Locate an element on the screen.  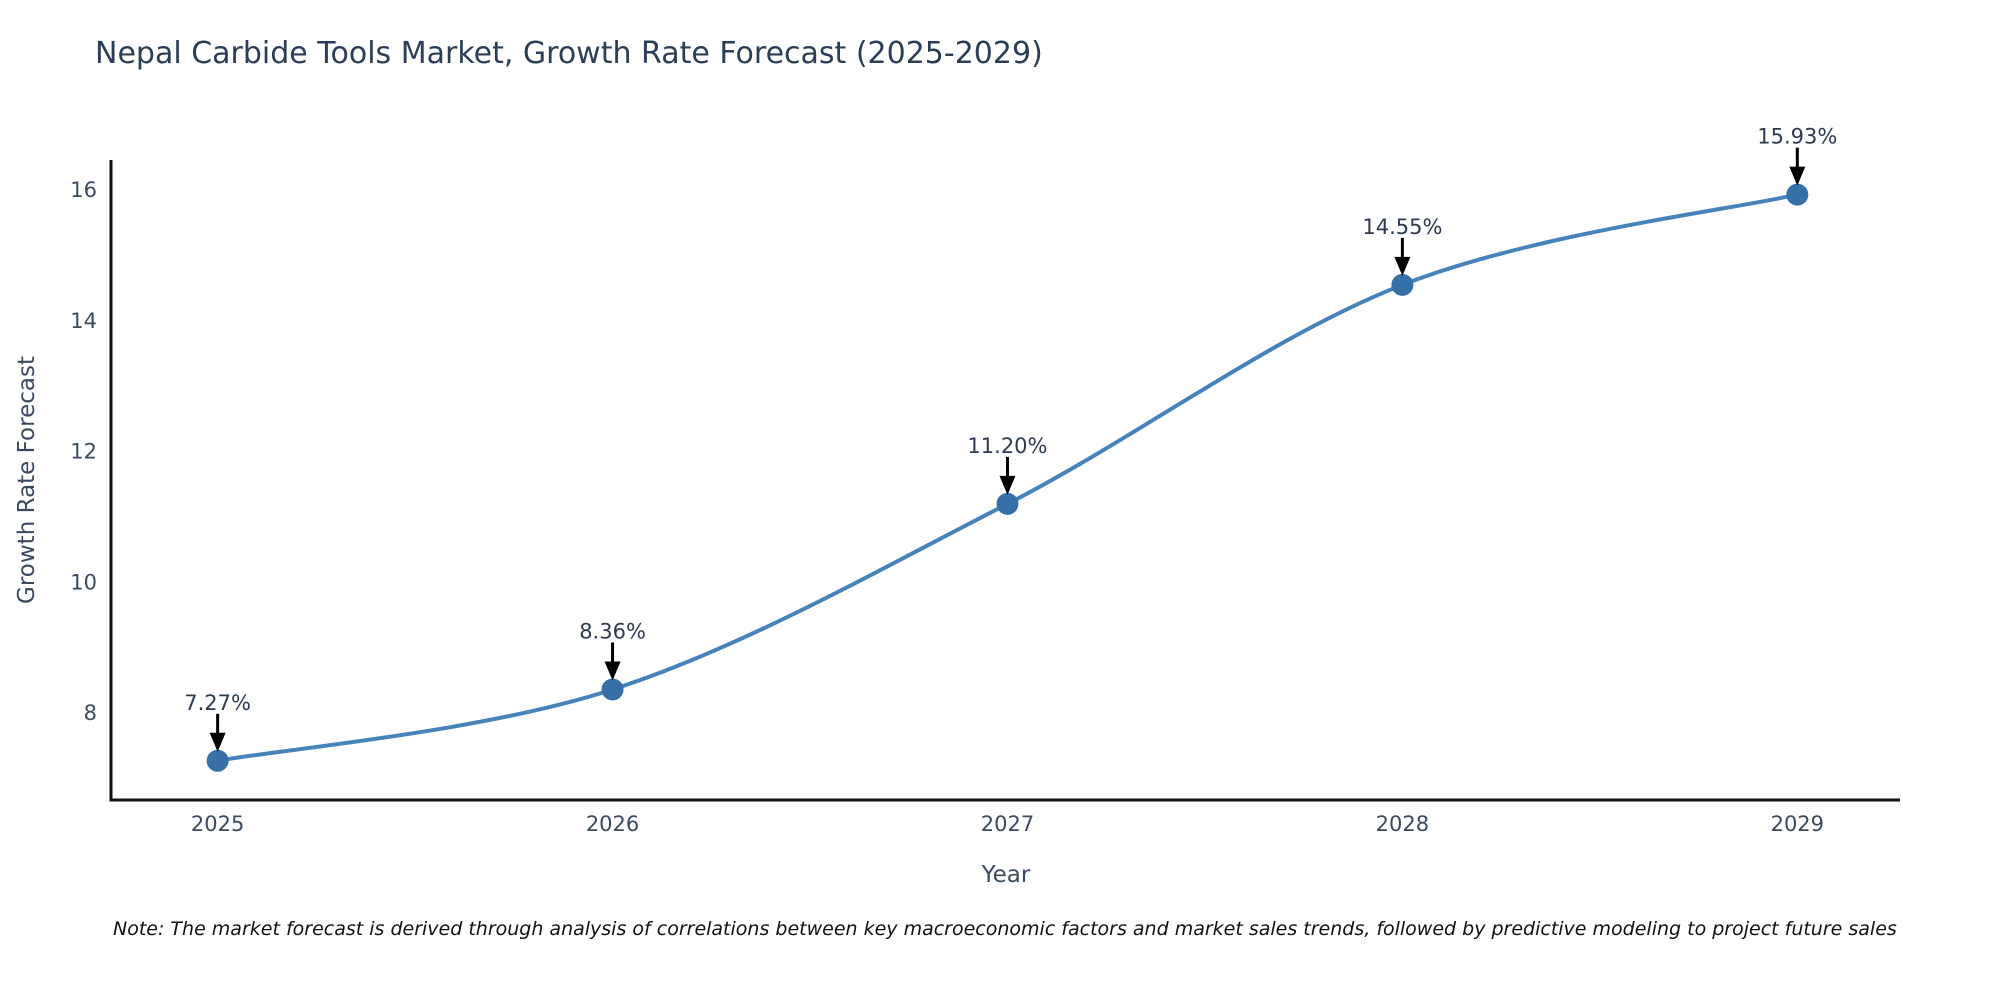
data-point-label: 15.93% is located at coordinates (1797, 137).